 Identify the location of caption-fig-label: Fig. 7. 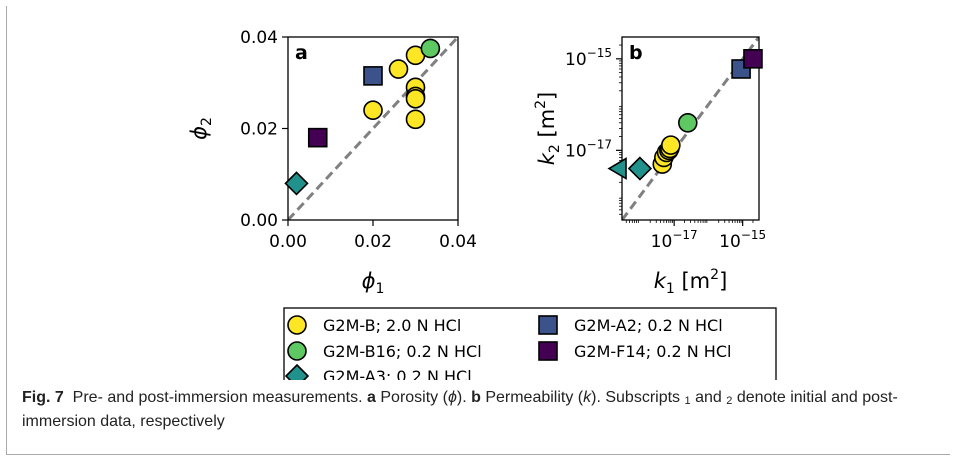
(43, 397).